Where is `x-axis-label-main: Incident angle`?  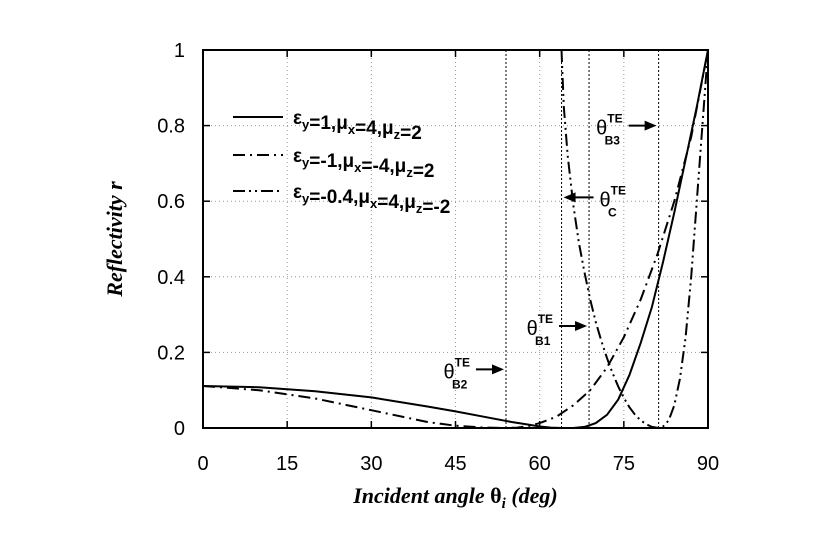
x-axis-label-main: Incident angle is located at coordinates (421, 495).